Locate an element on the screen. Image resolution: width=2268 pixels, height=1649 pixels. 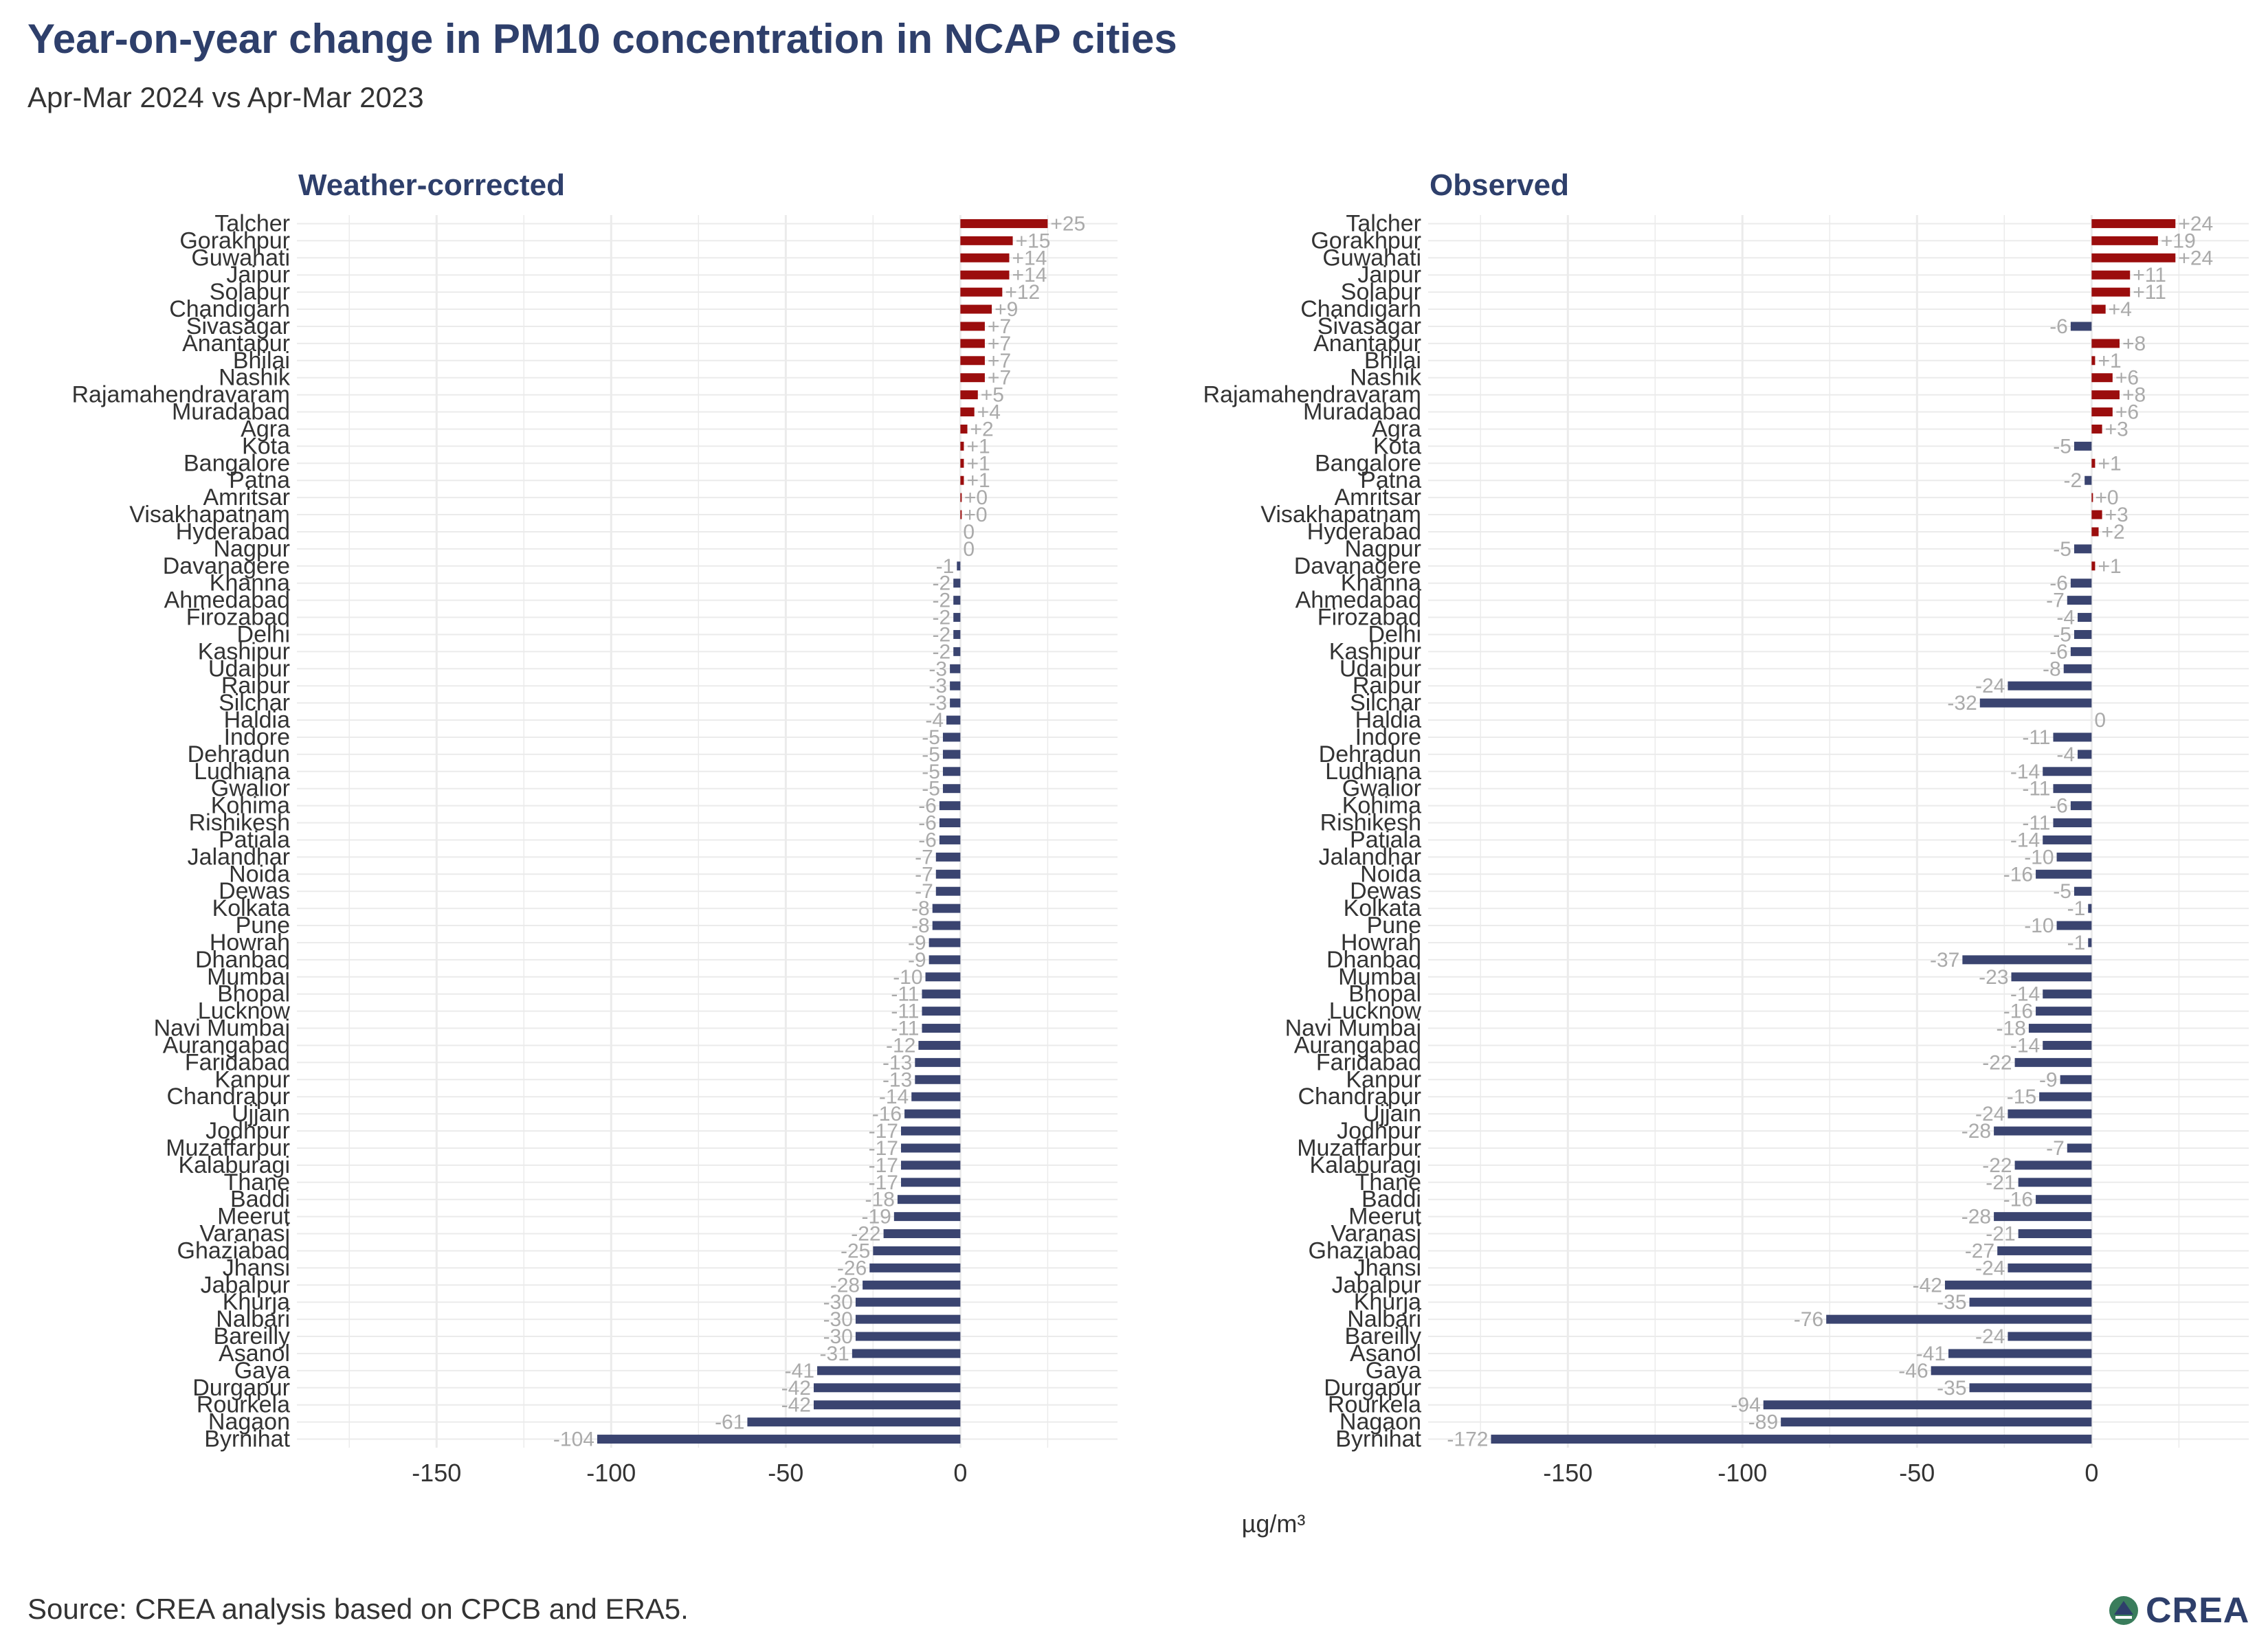
category-label: Jodhpur is located at coordinates (1379, 1131).